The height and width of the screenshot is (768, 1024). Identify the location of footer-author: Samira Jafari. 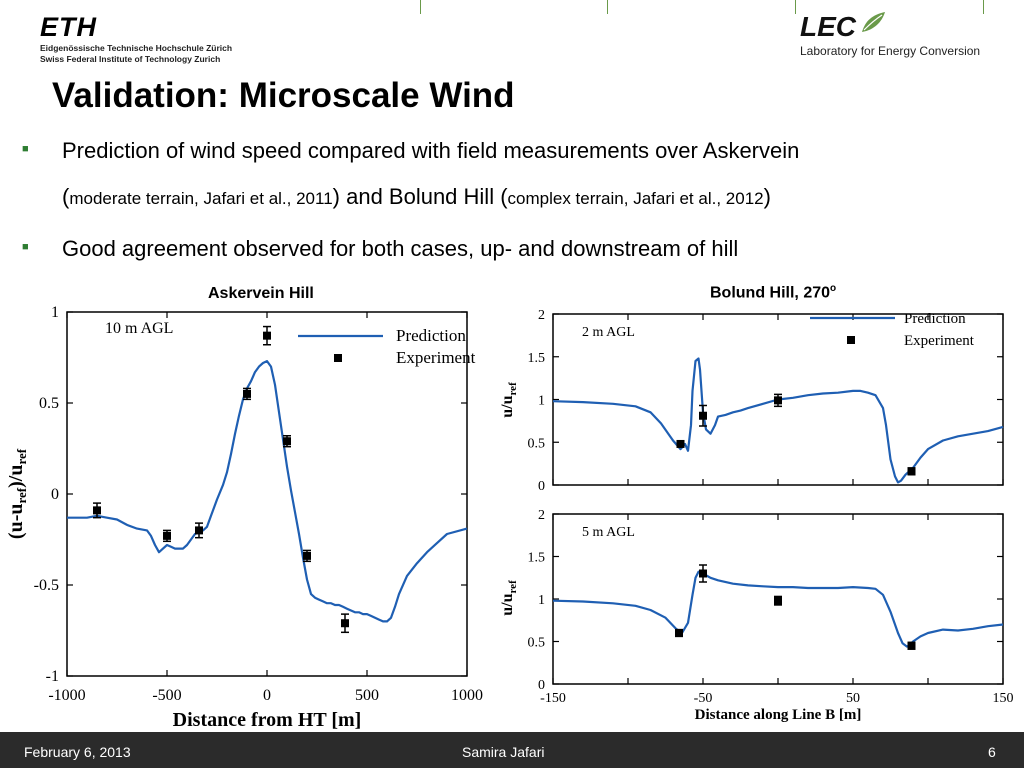
(503, 752).